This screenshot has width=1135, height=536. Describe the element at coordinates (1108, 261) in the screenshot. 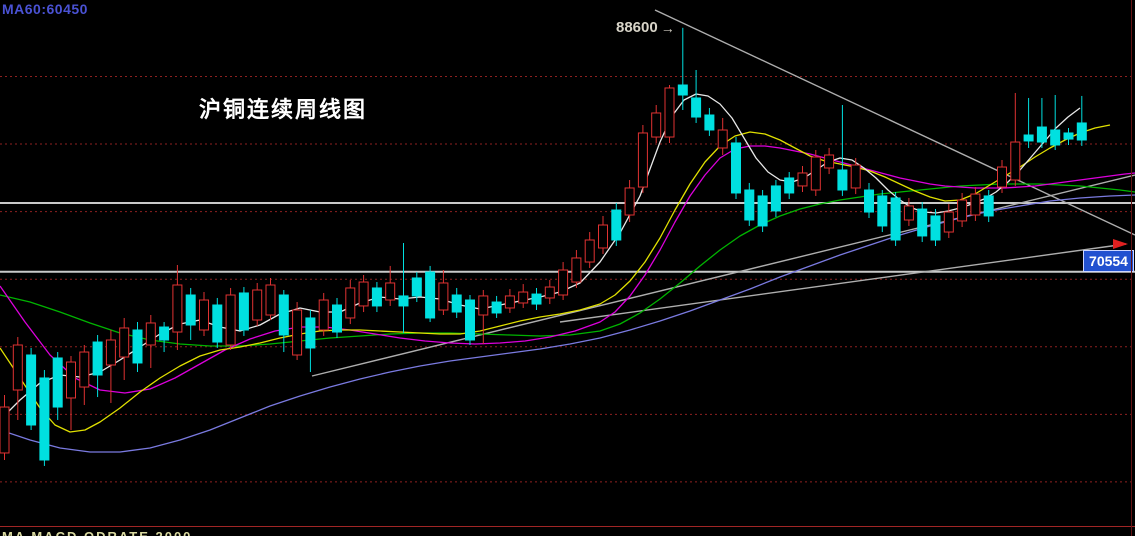

I see `price-level-tag: 70554` at that location.